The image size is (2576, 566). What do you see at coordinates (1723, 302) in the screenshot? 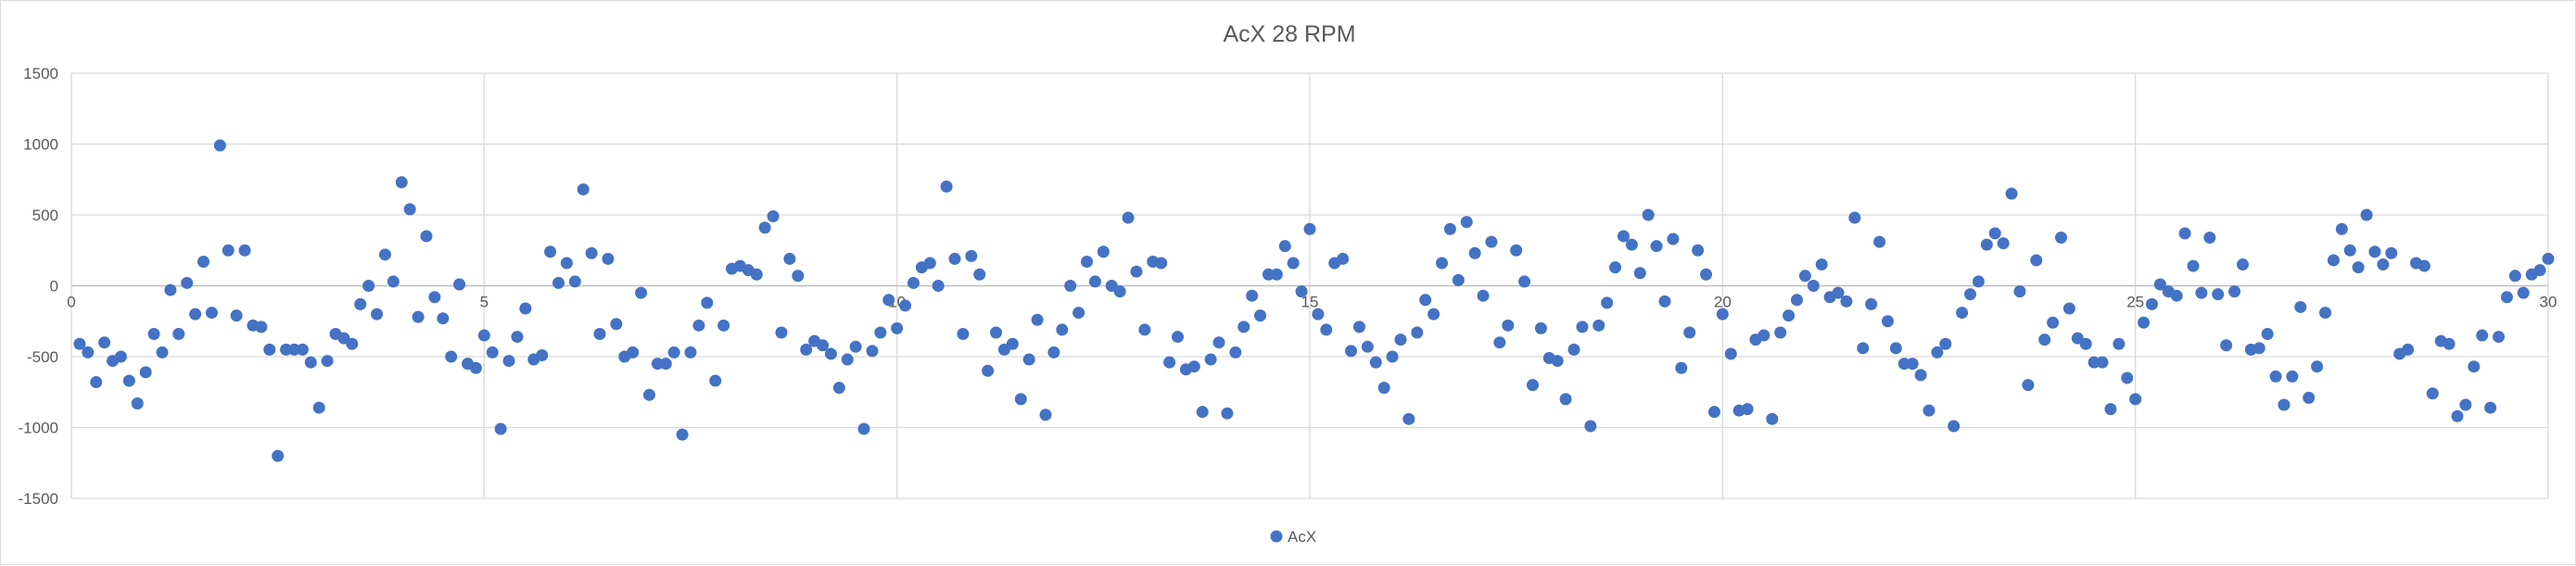
I see `x-tick-label: 20` at bounding box center [1723, 302].